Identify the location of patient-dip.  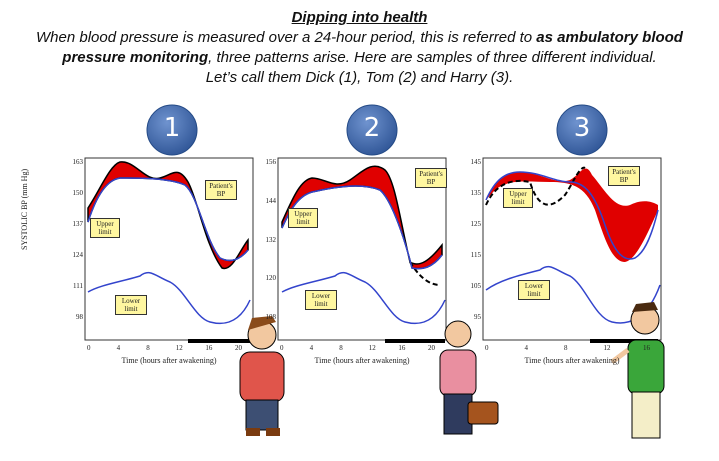
(425, 273).